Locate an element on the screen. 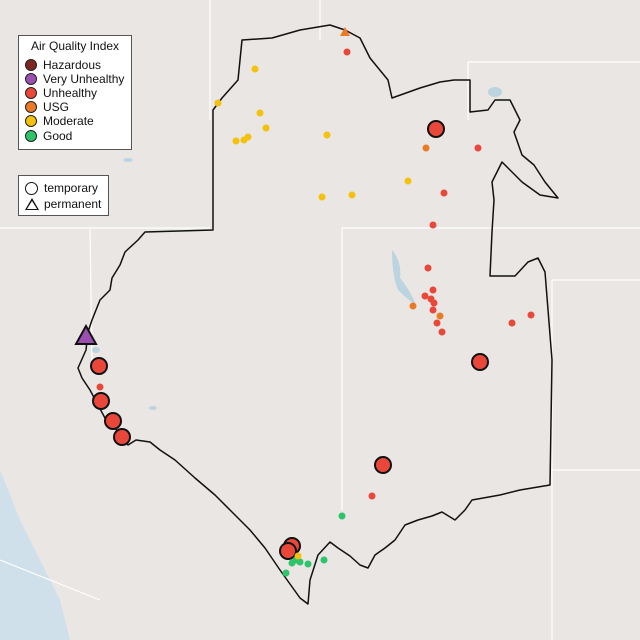 The width and height of the screenshot is (640, 640). legend-item-very-unhealthy: Very Unhealthy is located at coordinates (74, 79).